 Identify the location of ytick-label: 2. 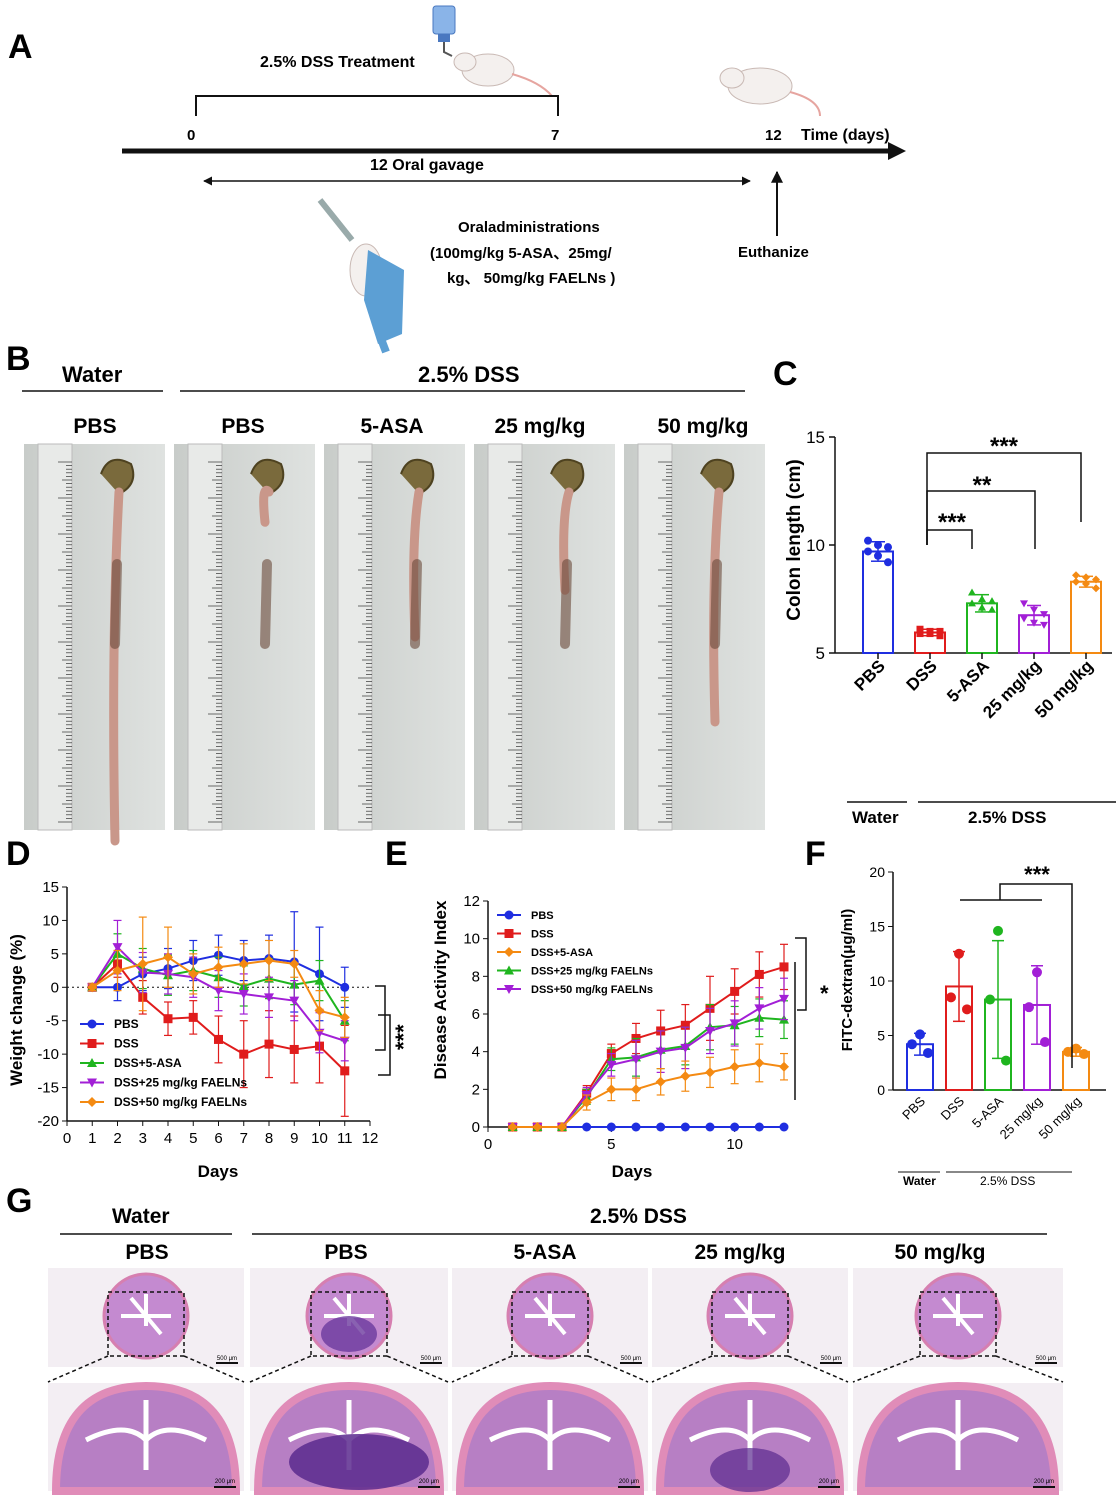
(476, 1089).